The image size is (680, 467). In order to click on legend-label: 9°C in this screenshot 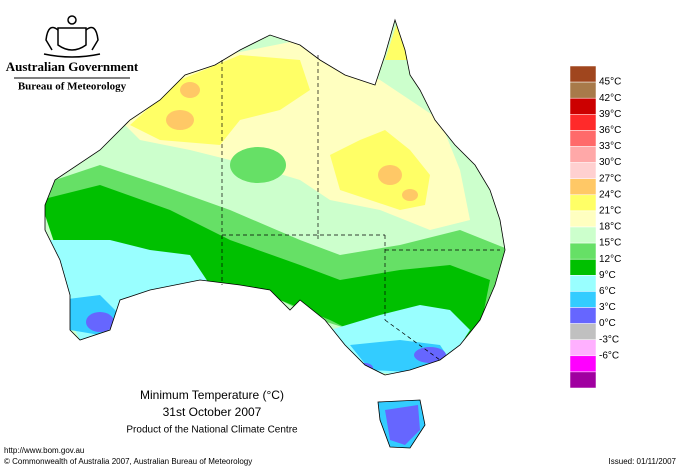, I will do `click(607, 275)`.